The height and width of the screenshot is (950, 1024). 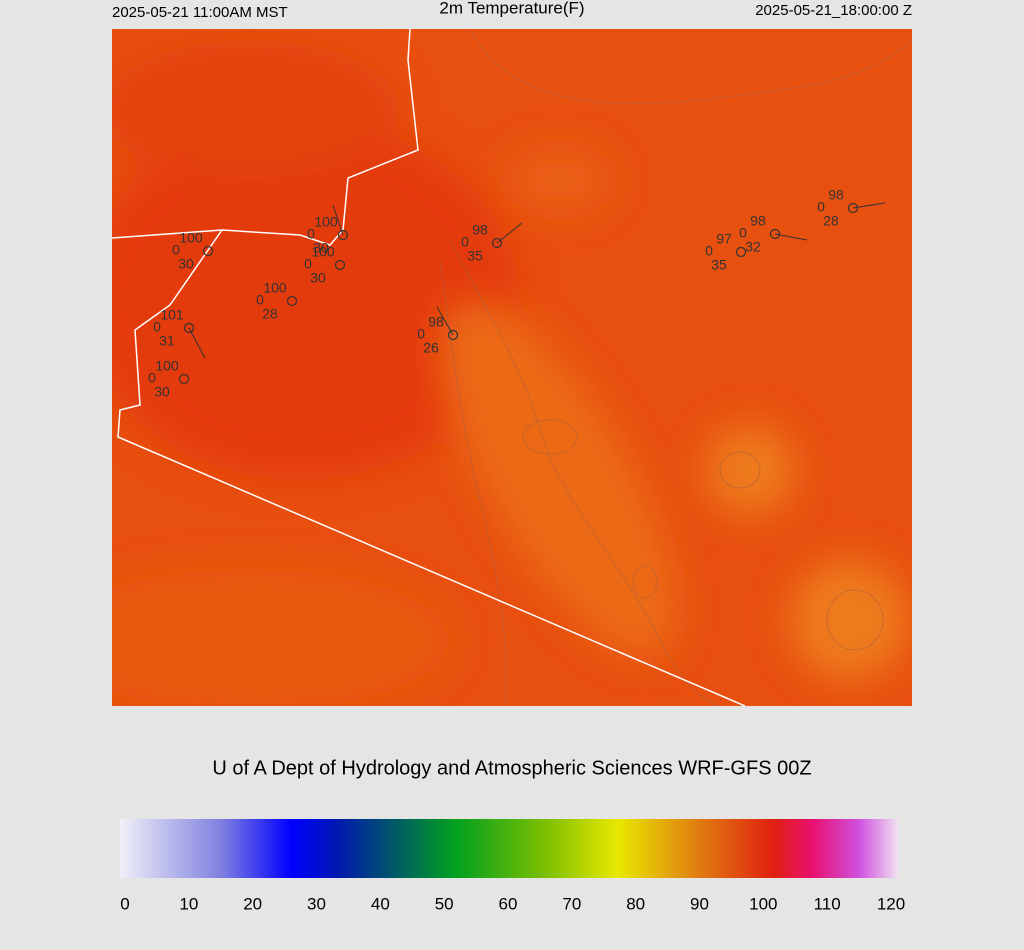 What do you see at coordinates (380, 903) in the screenshot?
I see `colorbar-tick-label: 40` at bounding box center [380, 903].